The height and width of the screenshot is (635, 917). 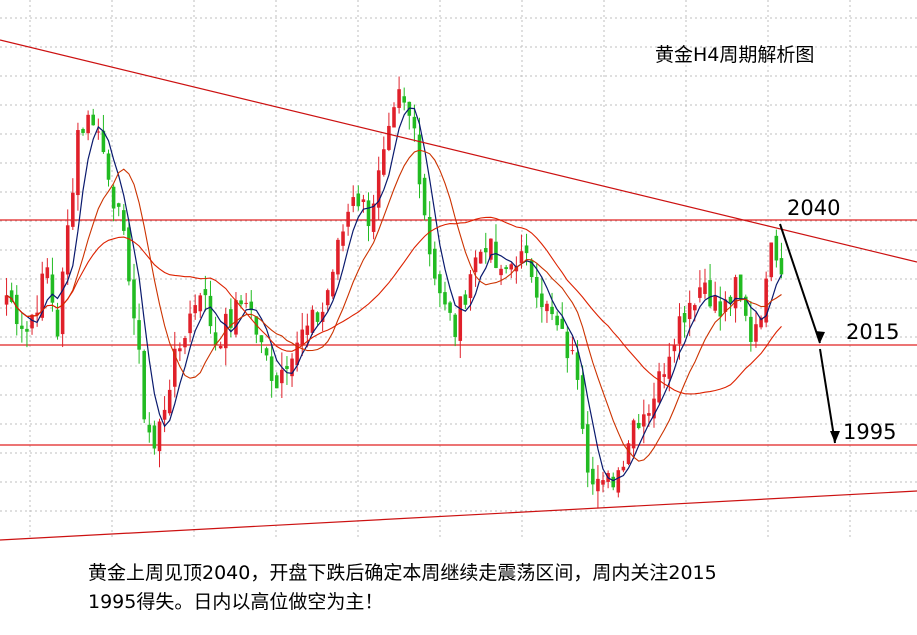 I want to click on level-label-2040: 2040, so click(x=814, y=208).